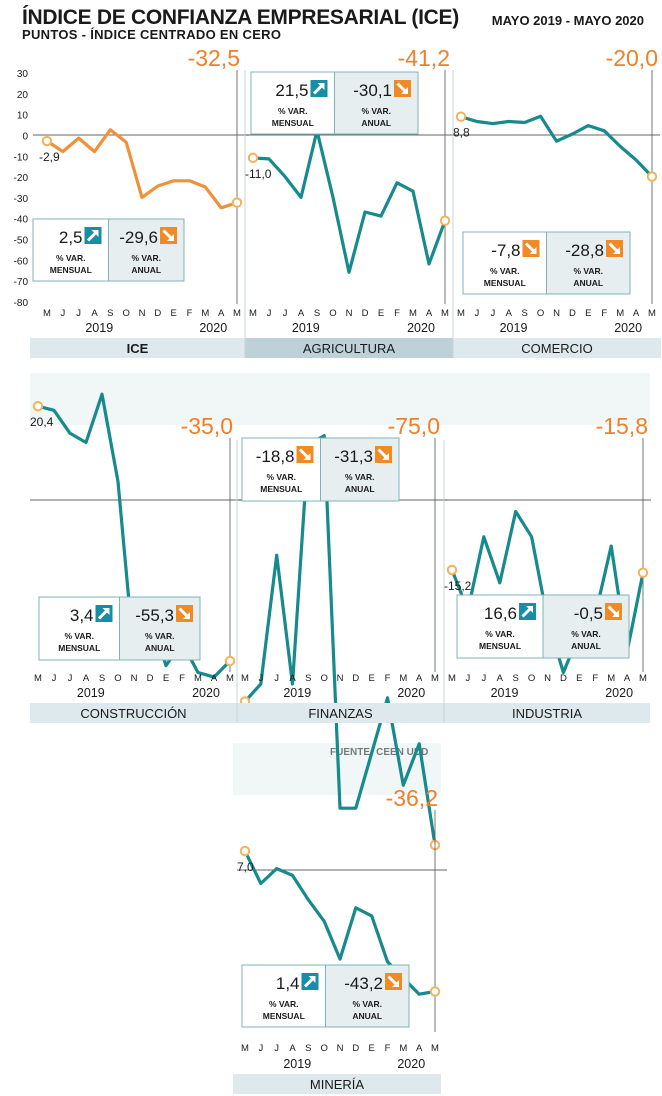 This screenshot has height=1096, width=662. What do you see at coordinates (21, 303) in the screenshot?
I see `y-tick-label: -80` at bounding box center [21, 303].